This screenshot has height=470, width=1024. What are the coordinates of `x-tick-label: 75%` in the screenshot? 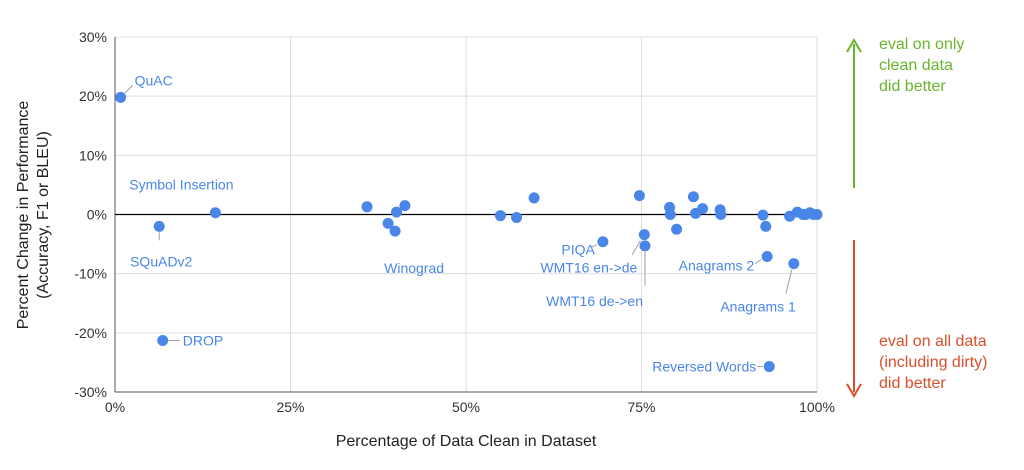 It's located at (641, 407).